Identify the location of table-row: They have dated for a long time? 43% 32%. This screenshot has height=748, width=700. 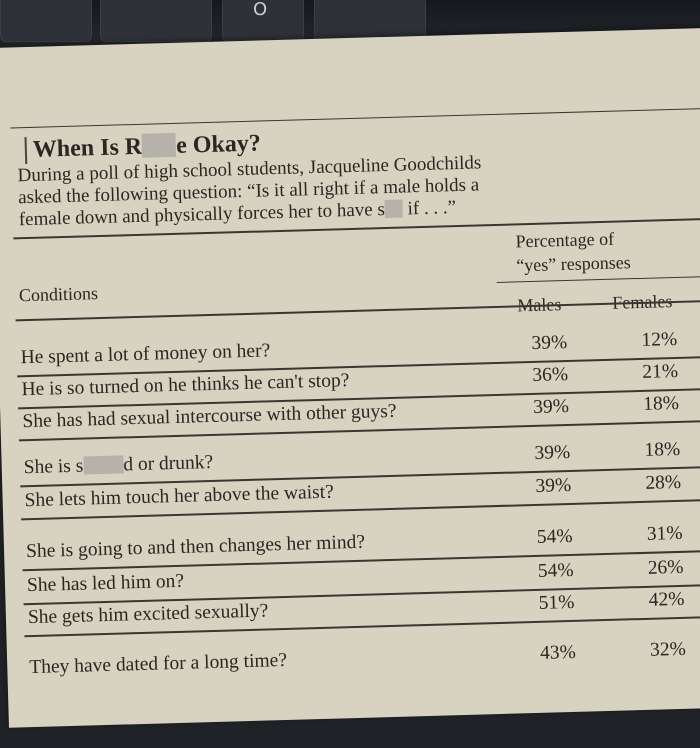
(362, 657).